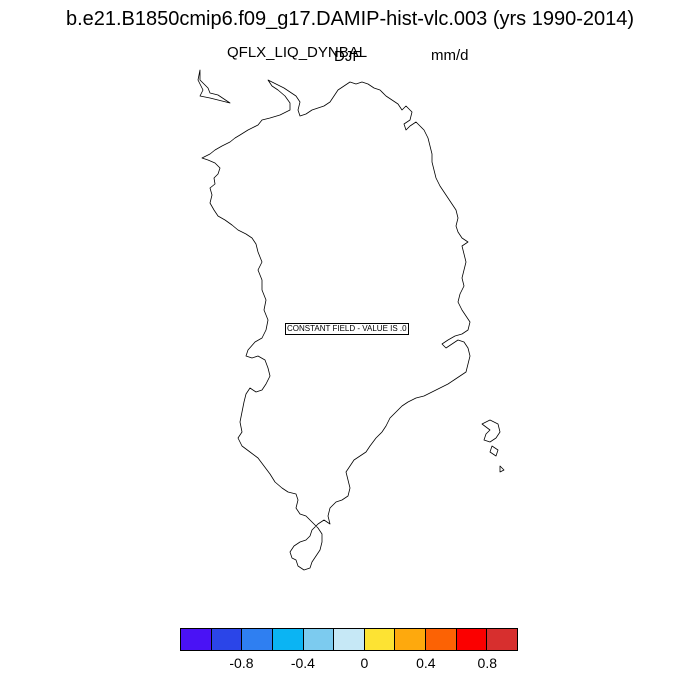  Describe the element at coordinates (347, 329) in the screenshot. I see `constant-field-notice: CONSTANT FIELD - VALUE IS .0` at that location.